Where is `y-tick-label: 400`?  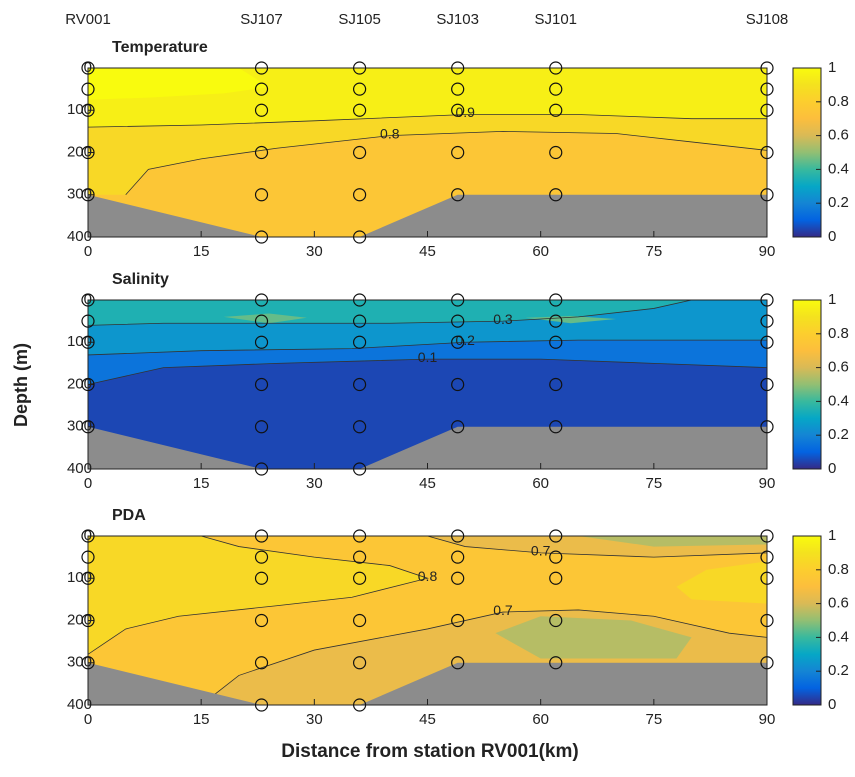 y-tick-label: 400 is located at coordinates (79, 704).